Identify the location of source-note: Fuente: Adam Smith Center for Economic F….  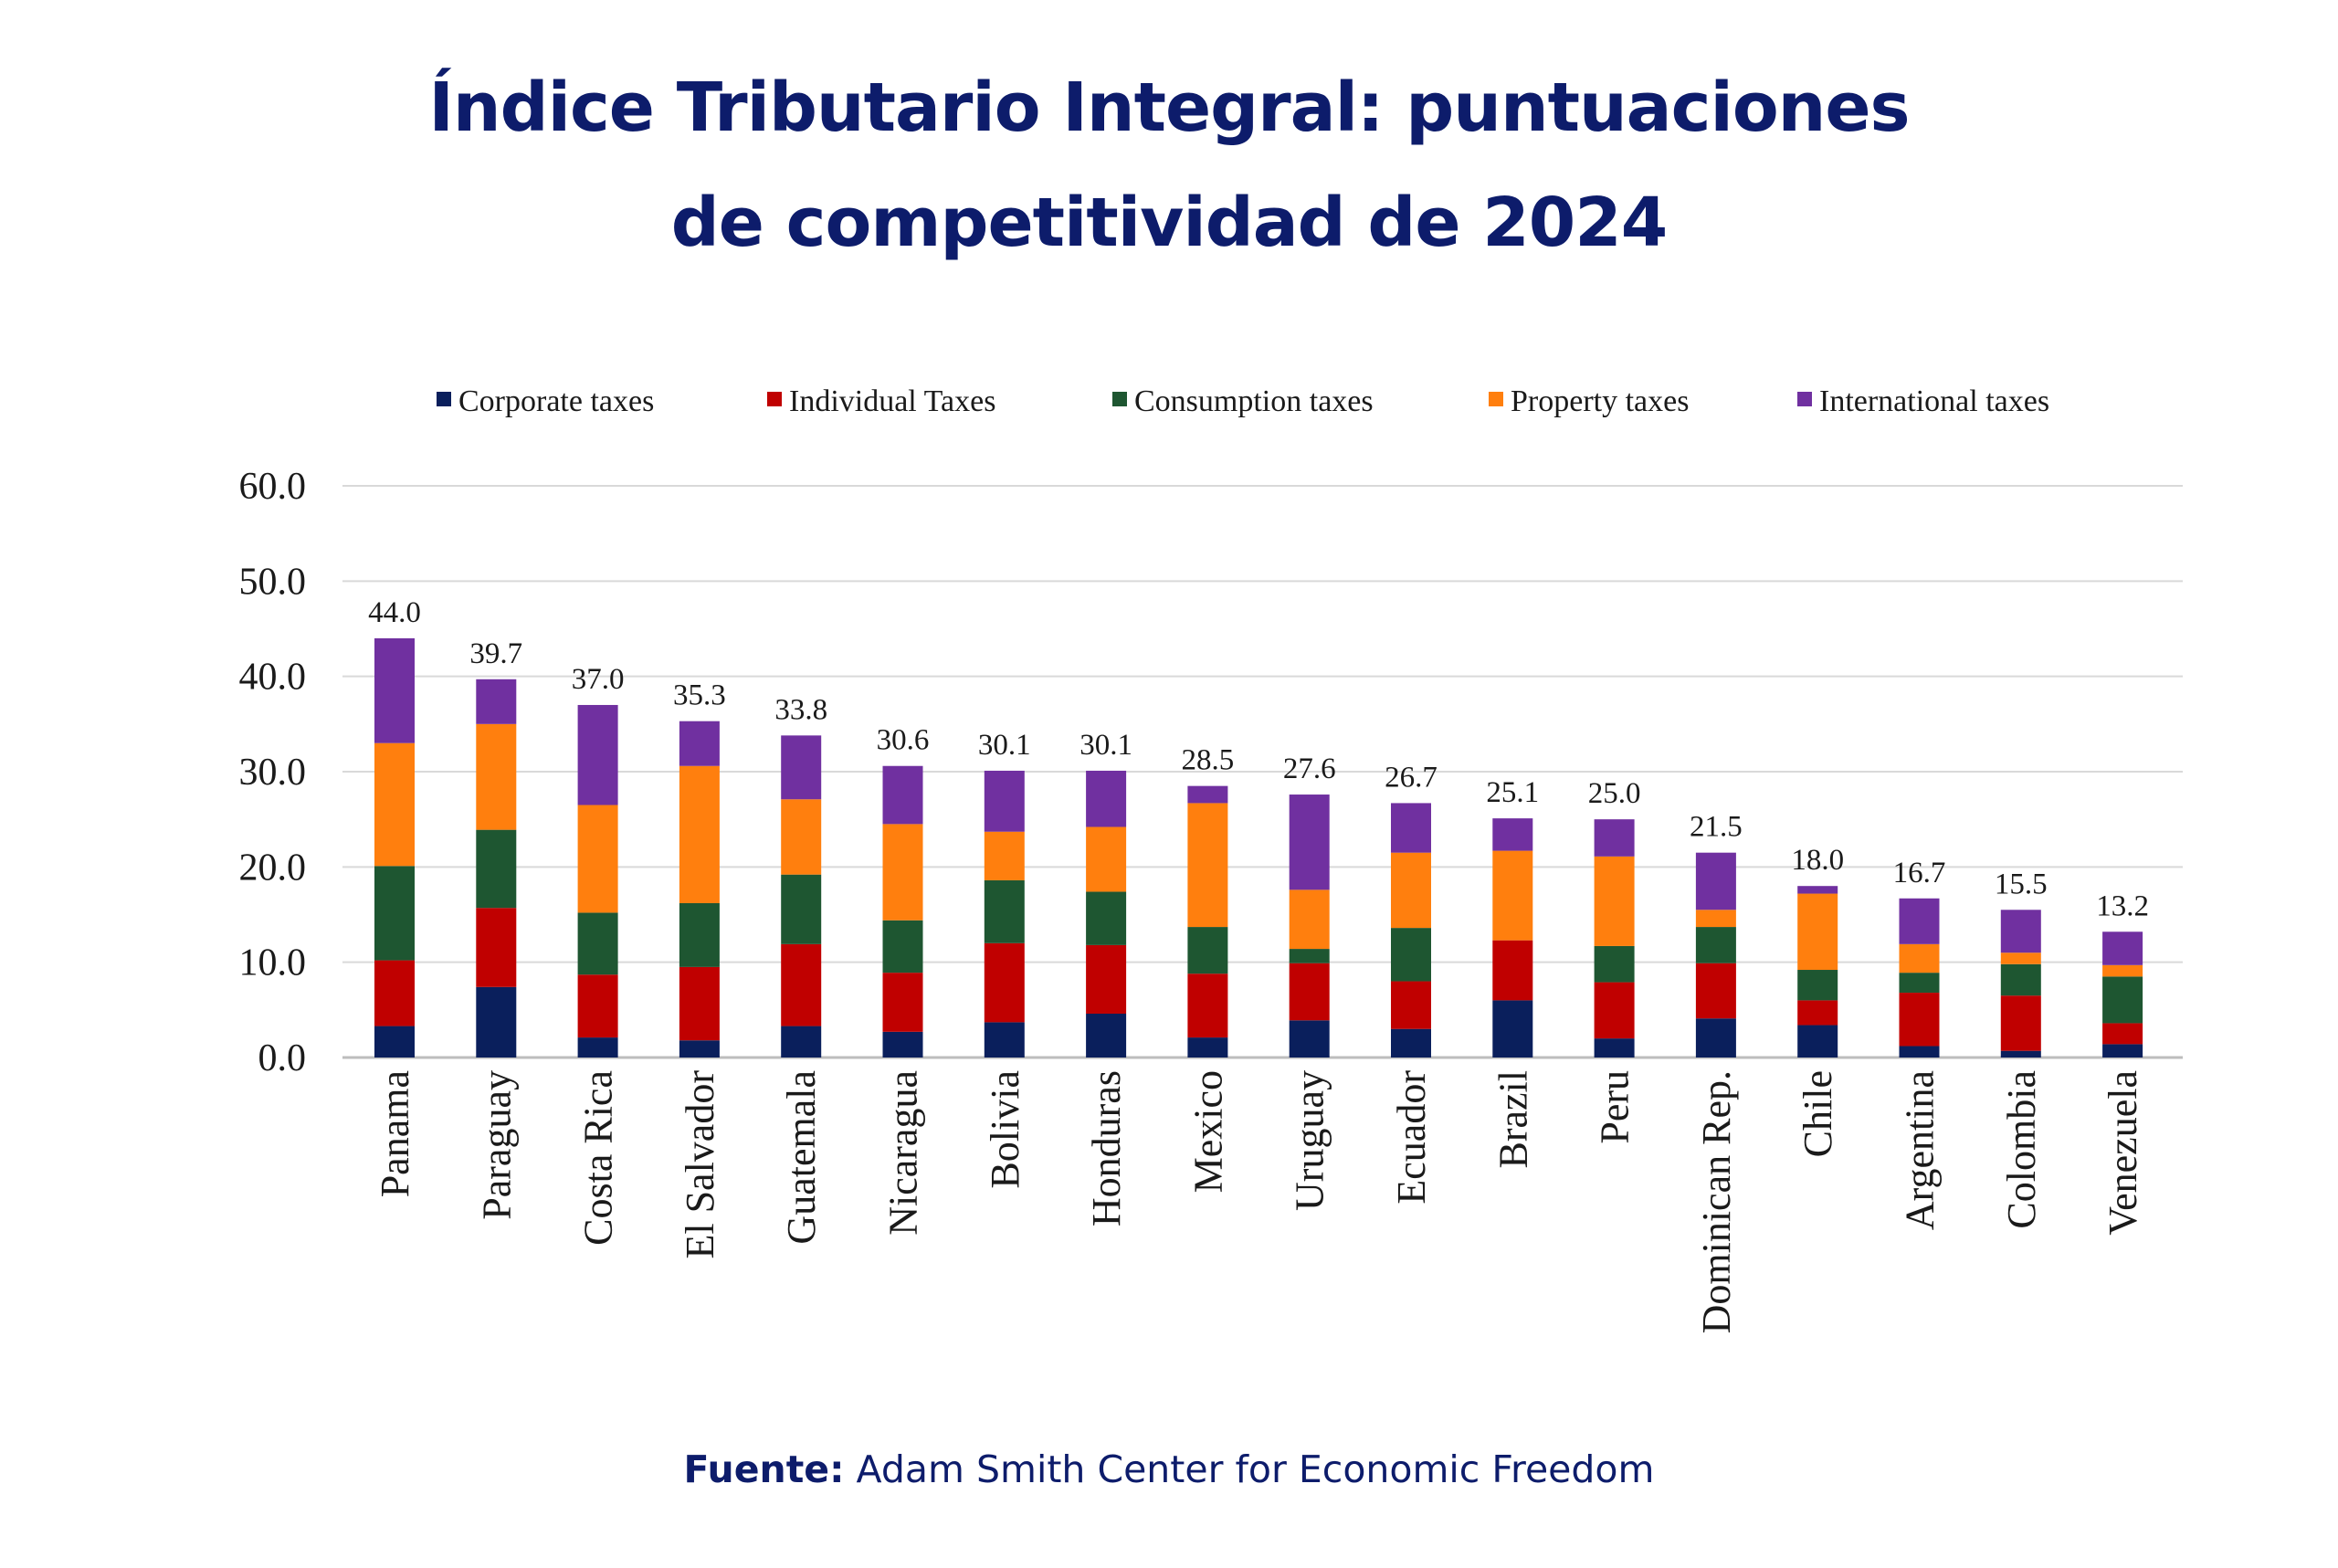
(1169, 1469).